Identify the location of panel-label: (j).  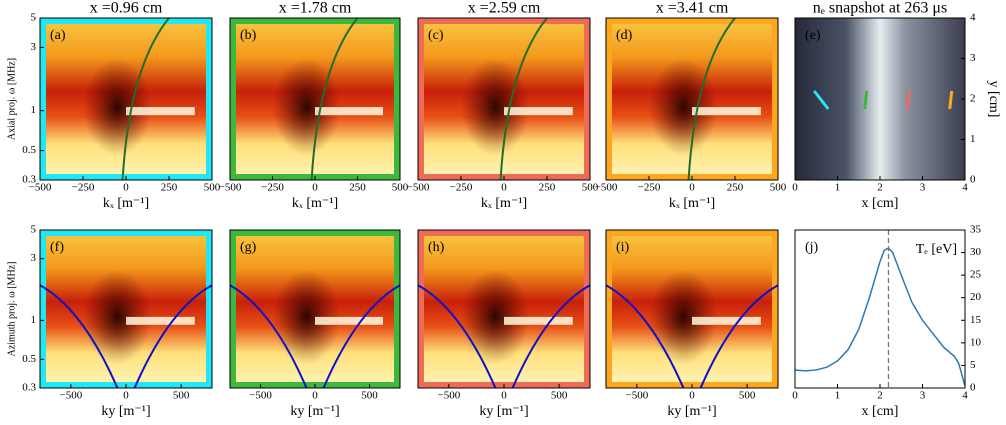
(812, 247).